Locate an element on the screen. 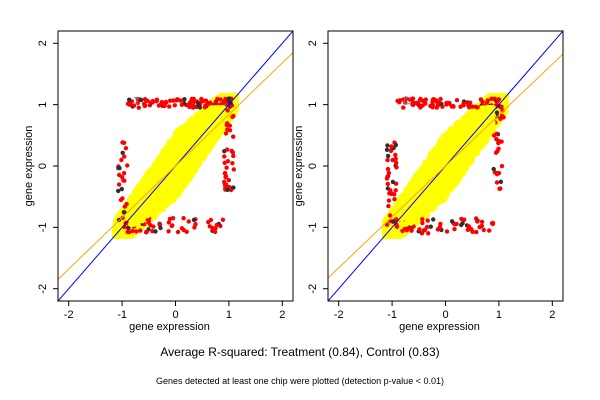 This screenshot has height=400, width=600. panel-annotation: T is located at coordinates (137, 102).